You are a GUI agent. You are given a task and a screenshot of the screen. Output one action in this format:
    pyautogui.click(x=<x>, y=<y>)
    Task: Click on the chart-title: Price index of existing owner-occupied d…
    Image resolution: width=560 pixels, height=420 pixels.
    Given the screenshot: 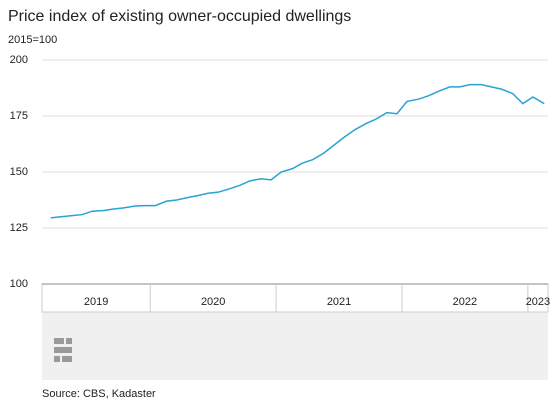 What is the action you would take?
    pyautogui.click(x=179, y=16)
    